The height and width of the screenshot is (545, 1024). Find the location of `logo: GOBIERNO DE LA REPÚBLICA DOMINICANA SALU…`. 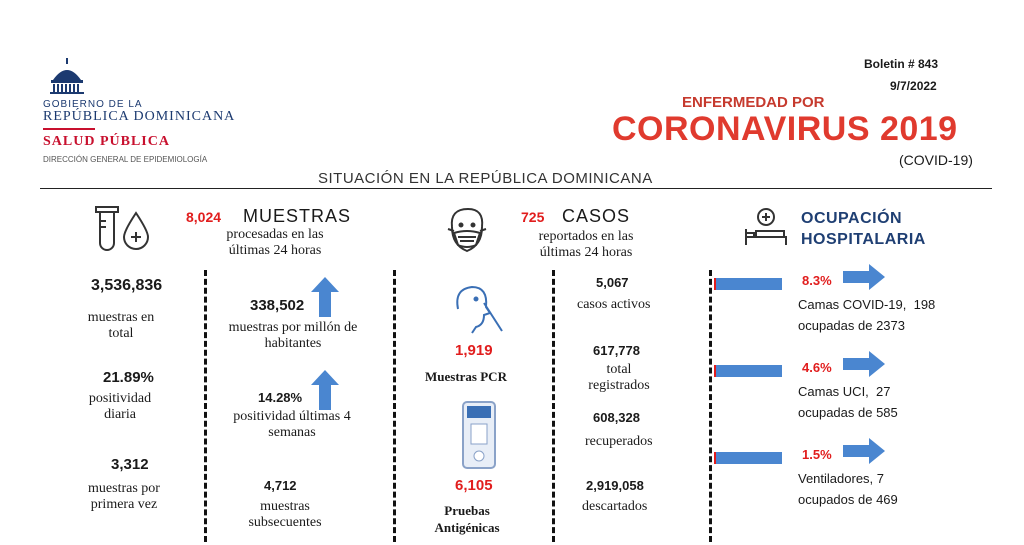

logo: GOBIERNO DE LA REPÚBLICA DOMINICANA SALU… is located at coordinates (170, 113).